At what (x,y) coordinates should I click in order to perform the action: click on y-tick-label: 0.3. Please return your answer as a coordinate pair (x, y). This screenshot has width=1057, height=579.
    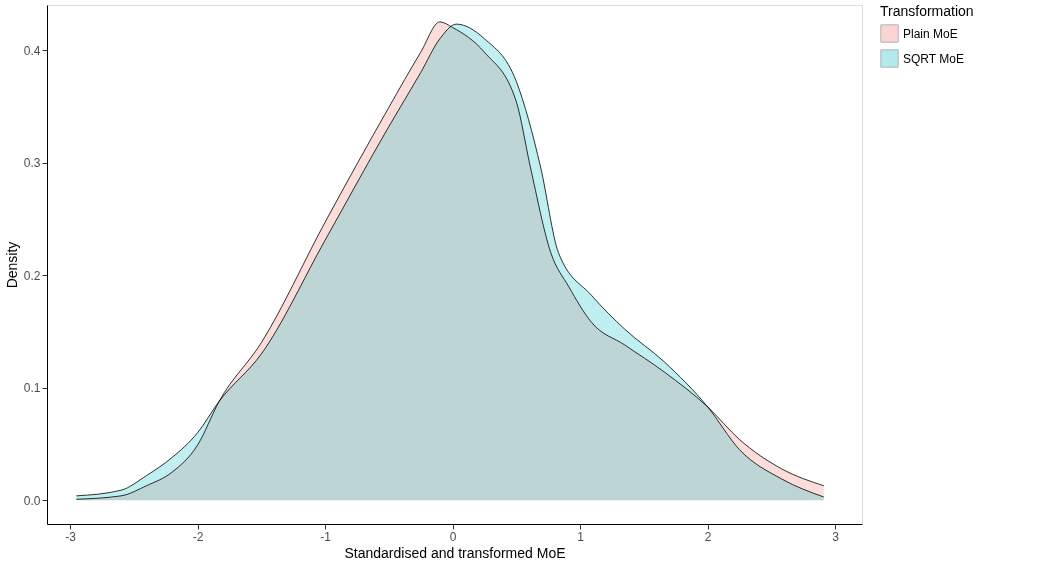
    Looking at the image, I should click on (32, 163).